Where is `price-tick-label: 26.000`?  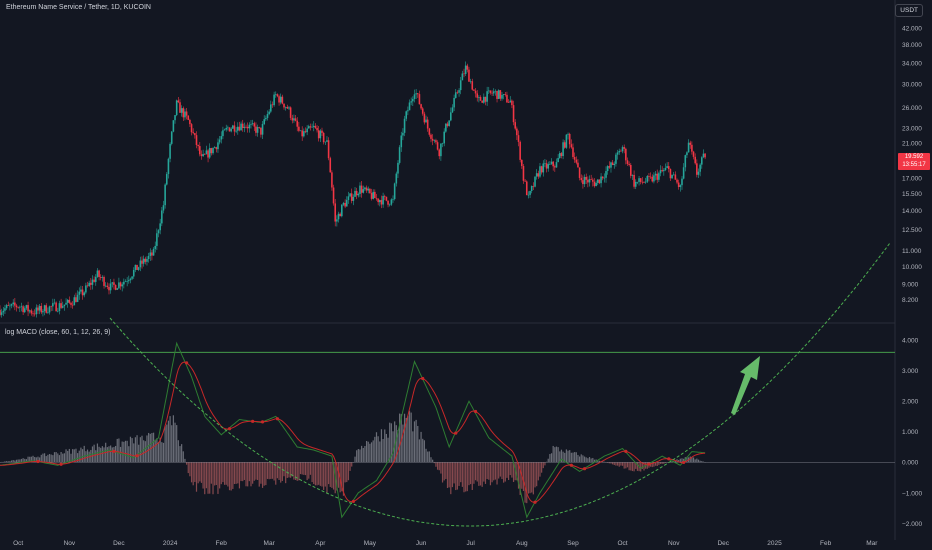
price-tick-label: 26.000 is located at coordinates (912, 108).